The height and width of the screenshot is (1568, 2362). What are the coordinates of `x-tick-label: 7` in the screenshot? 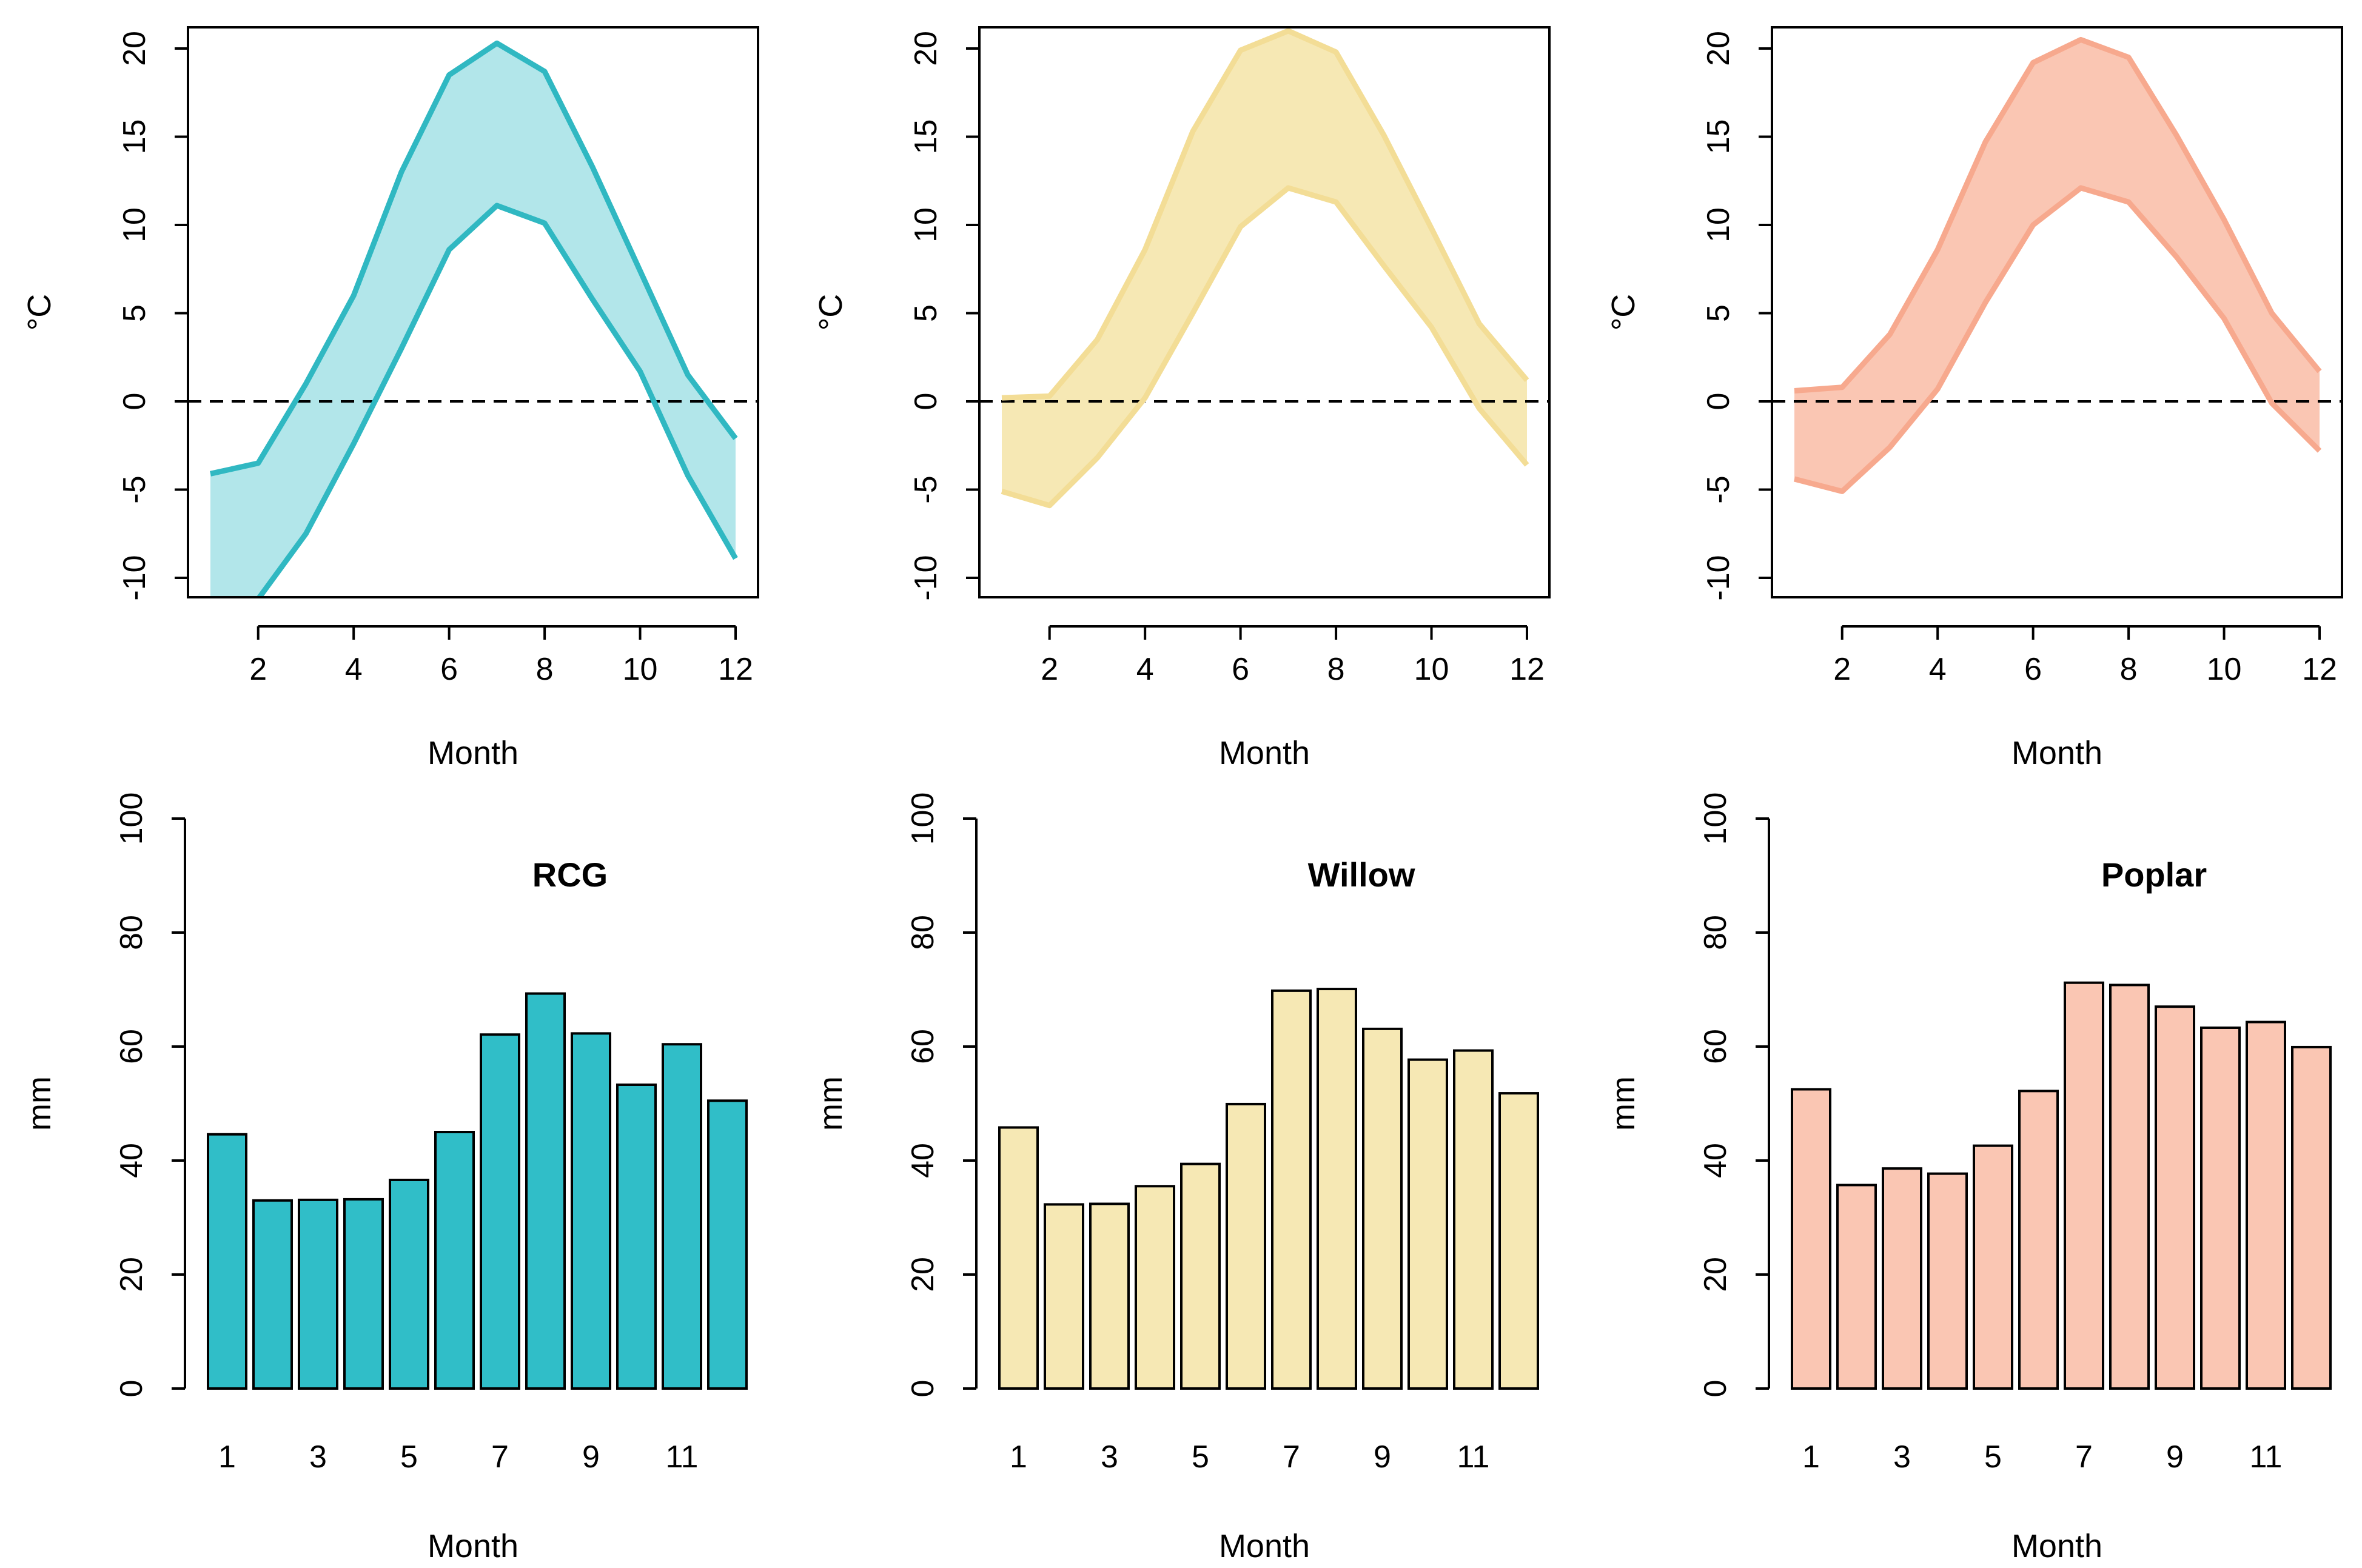 It's located at (500, 1457).